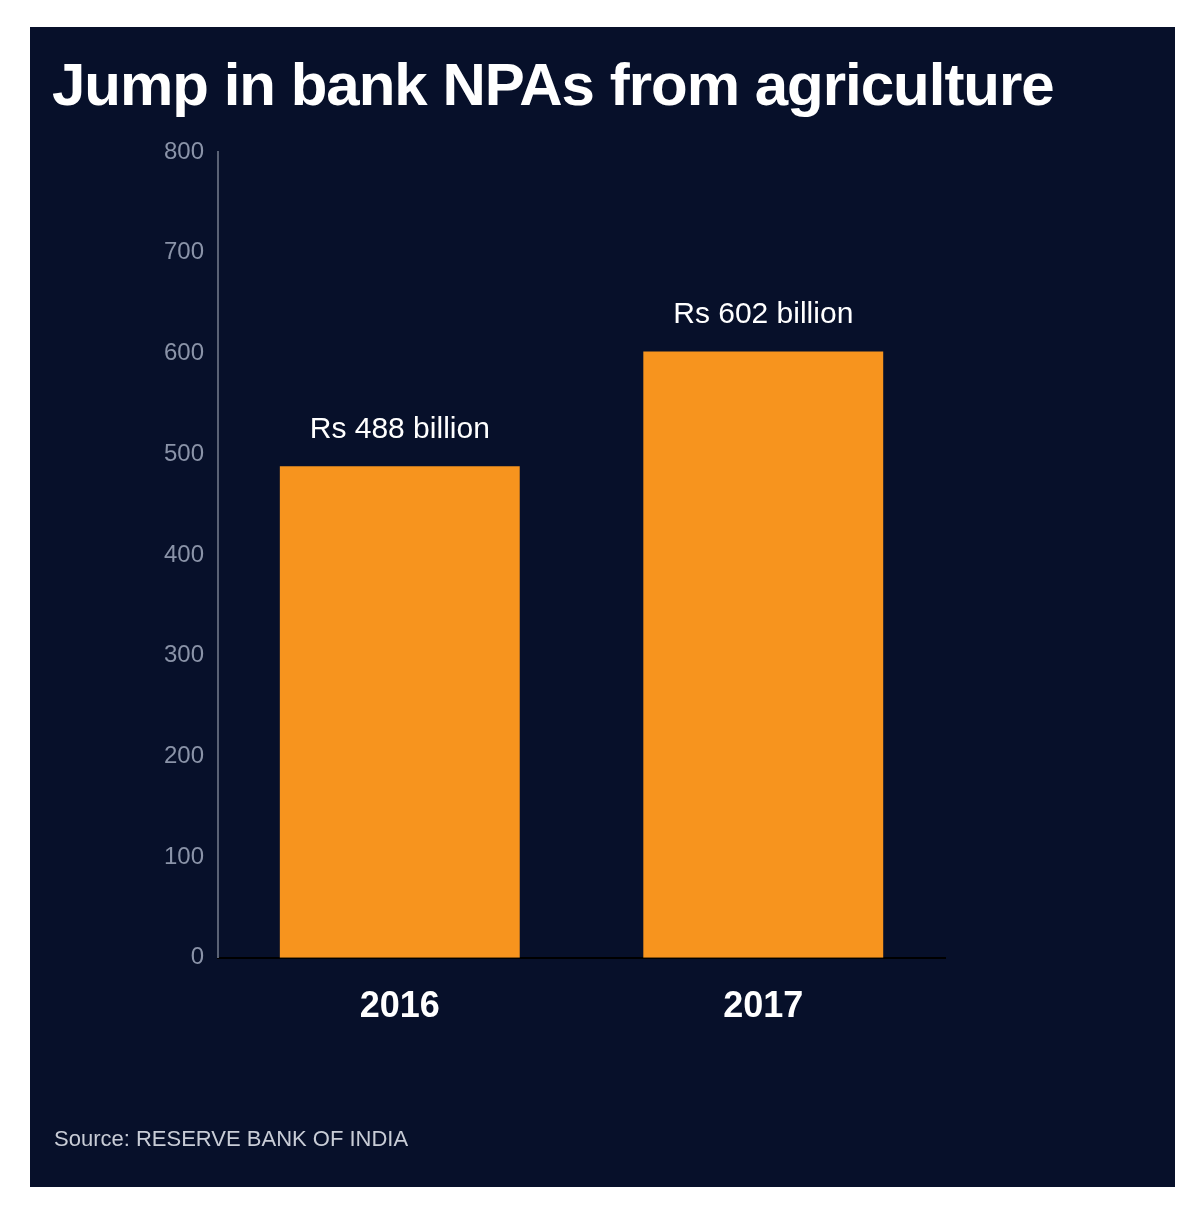 Image resolution: width=1200 pixels, height=1216 pixels. I want to click on y-tick-label: 500, so click(184, 452).